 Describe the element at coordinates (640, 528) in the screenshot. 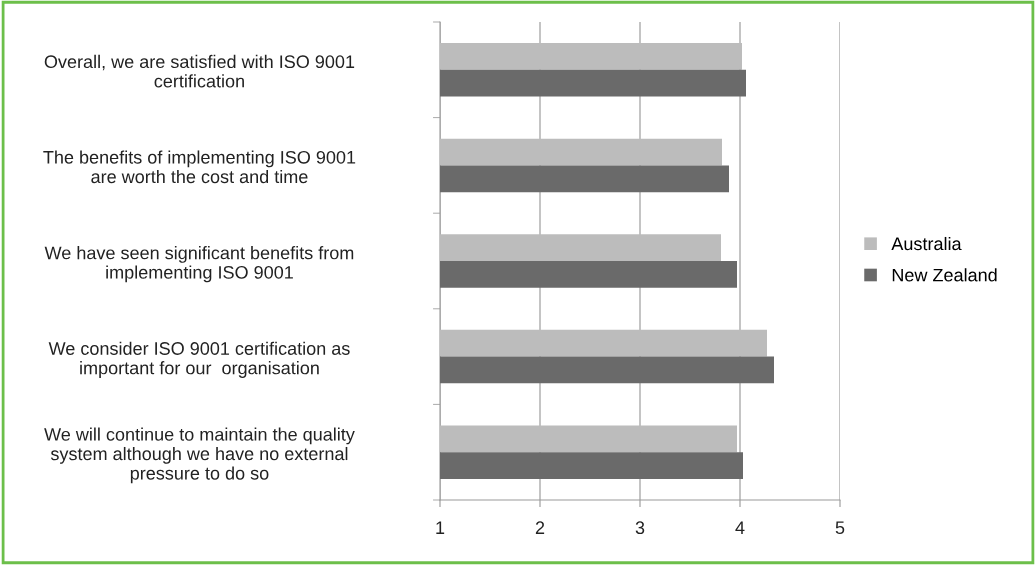

I see `x-tick-label: 3` at that location.